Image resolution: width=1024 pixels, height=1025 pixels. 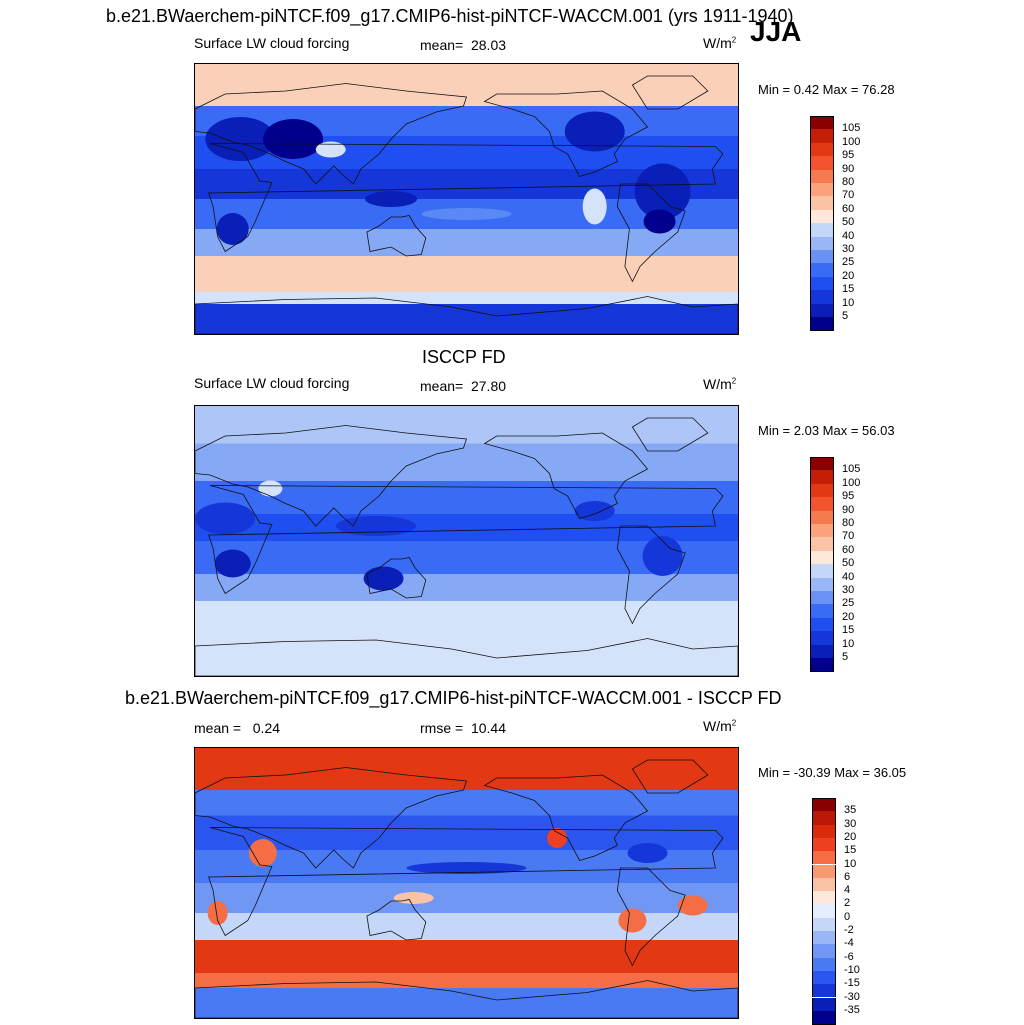 I want to click on colorbar-level-label: 15, so click(x=848, y=630).